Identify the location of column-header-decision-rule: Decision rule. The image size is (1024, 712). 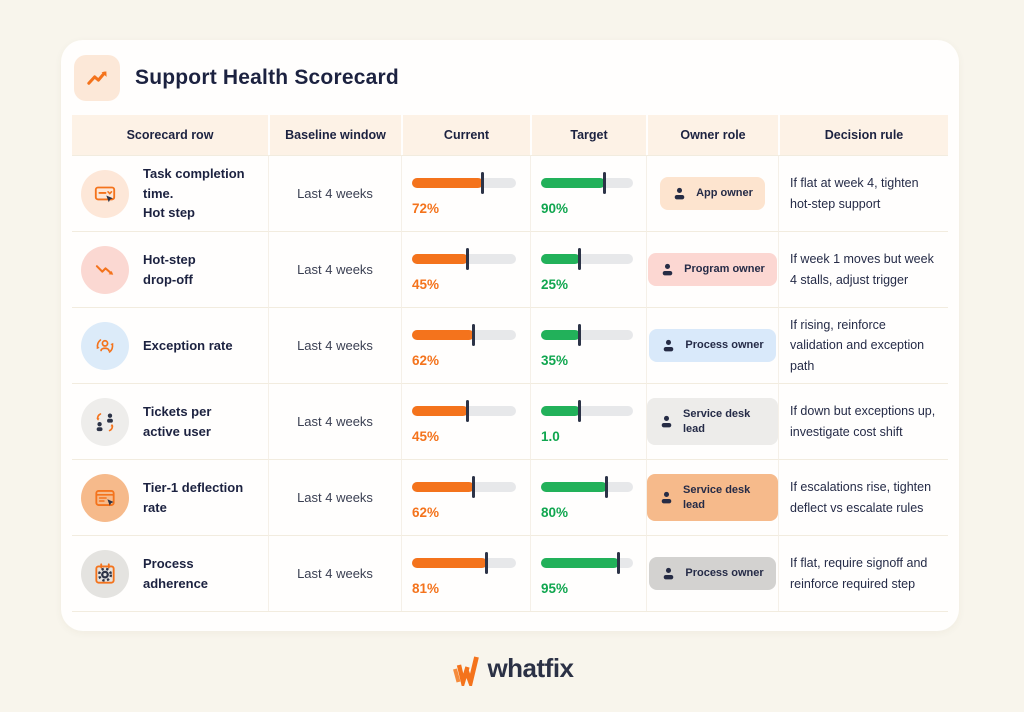
(863, 135).